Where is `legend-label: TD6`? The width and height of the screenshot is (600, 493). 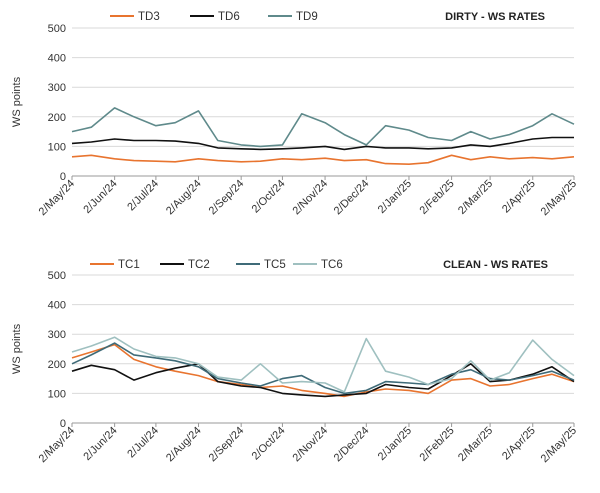
legend-label: TD6 is located at coordinates (229, 17).